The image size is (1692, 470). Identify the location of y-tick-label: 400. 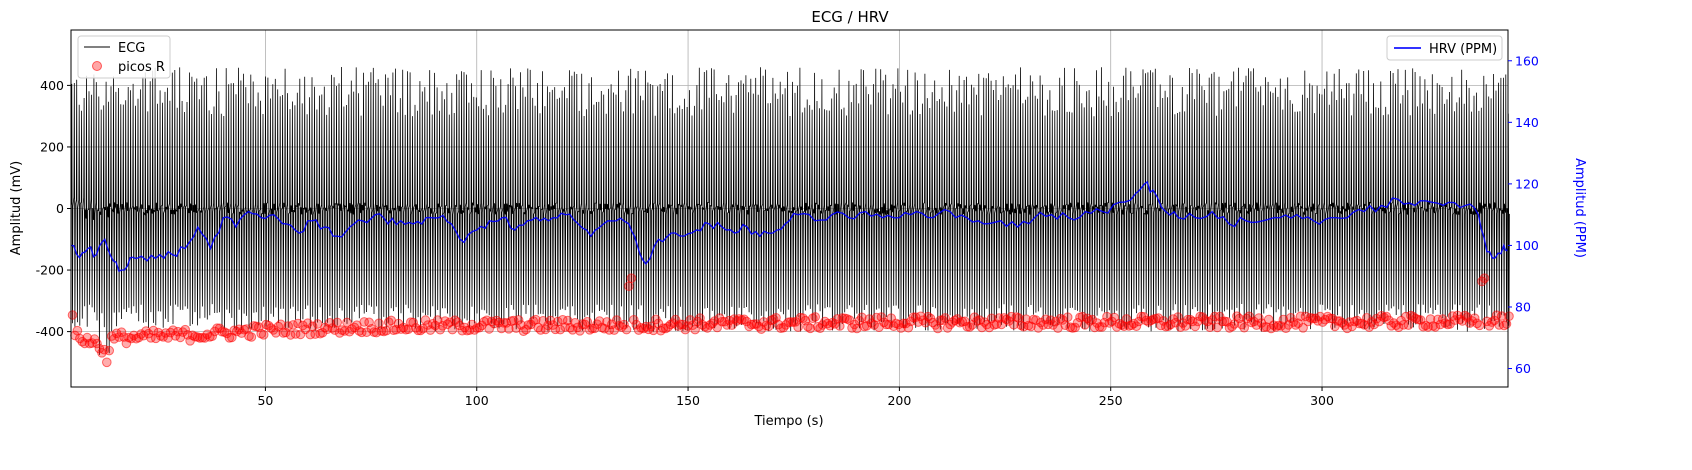
(52, 85).